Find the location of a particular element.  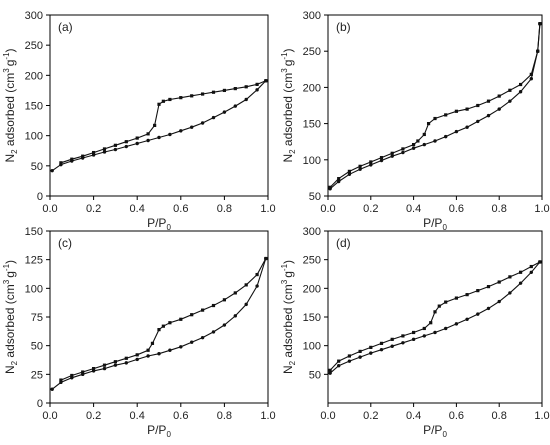

y-tick-label: 150 is located at coordinates (312, 318).